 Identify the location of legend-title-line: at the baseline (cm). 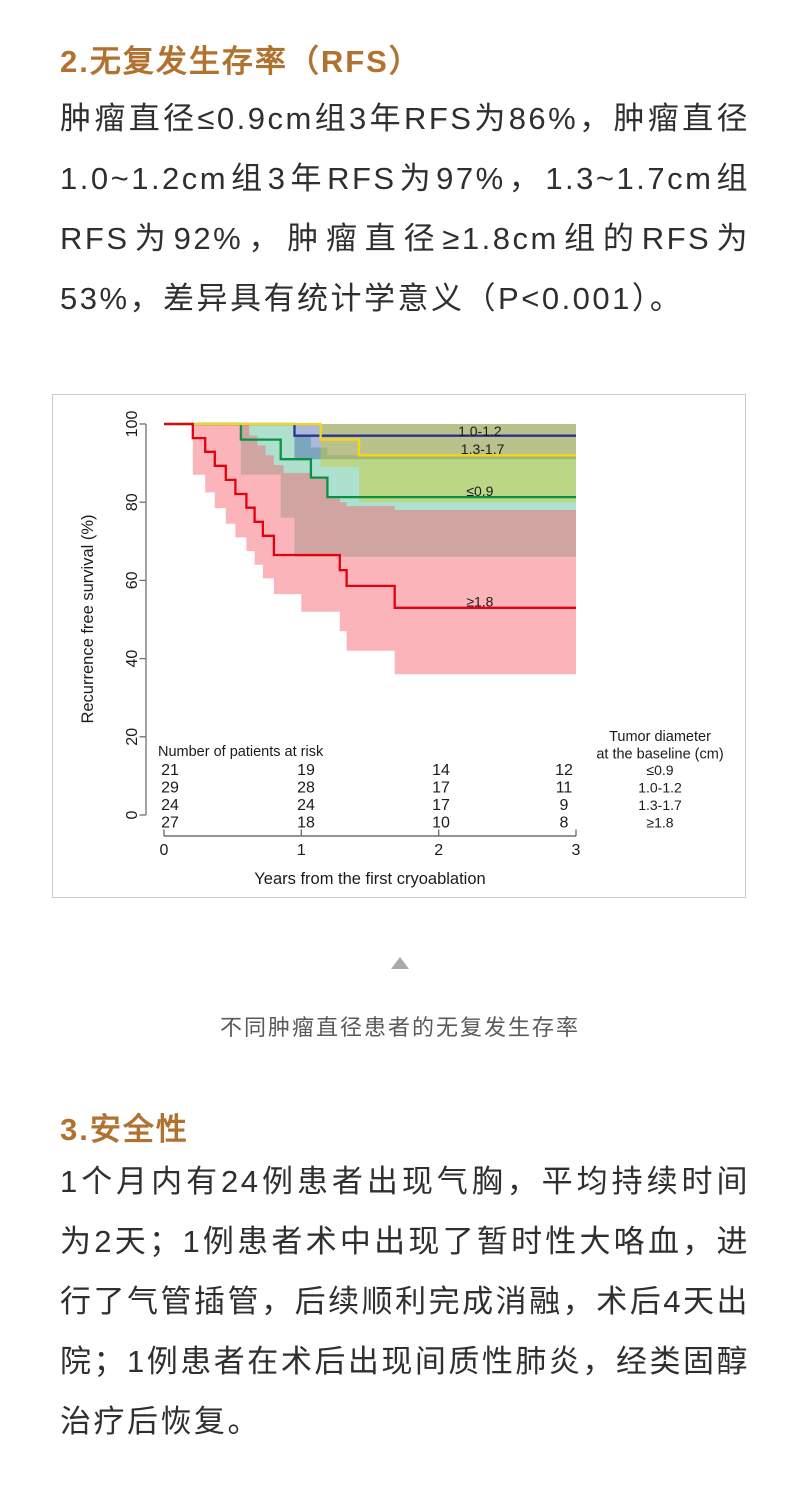
(659, 755).